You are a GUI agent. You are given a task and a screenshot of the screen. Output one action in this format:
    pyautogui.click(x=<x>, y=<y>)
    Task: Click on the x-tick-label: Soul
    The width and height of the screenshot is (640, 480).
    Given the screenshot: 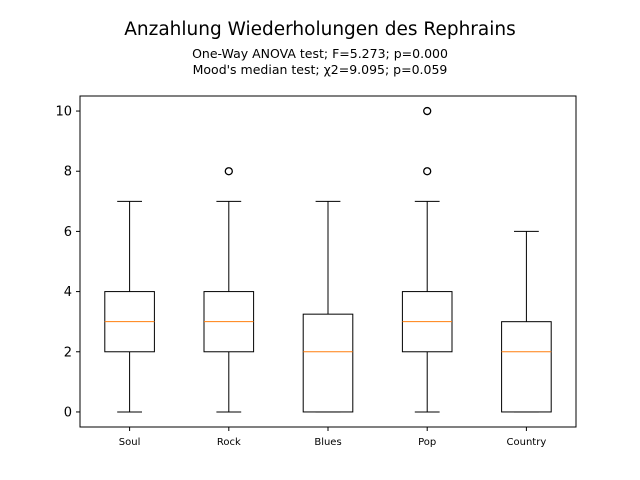 What is the action you would take?
    pyautogui.click(x=130, y=442)
    